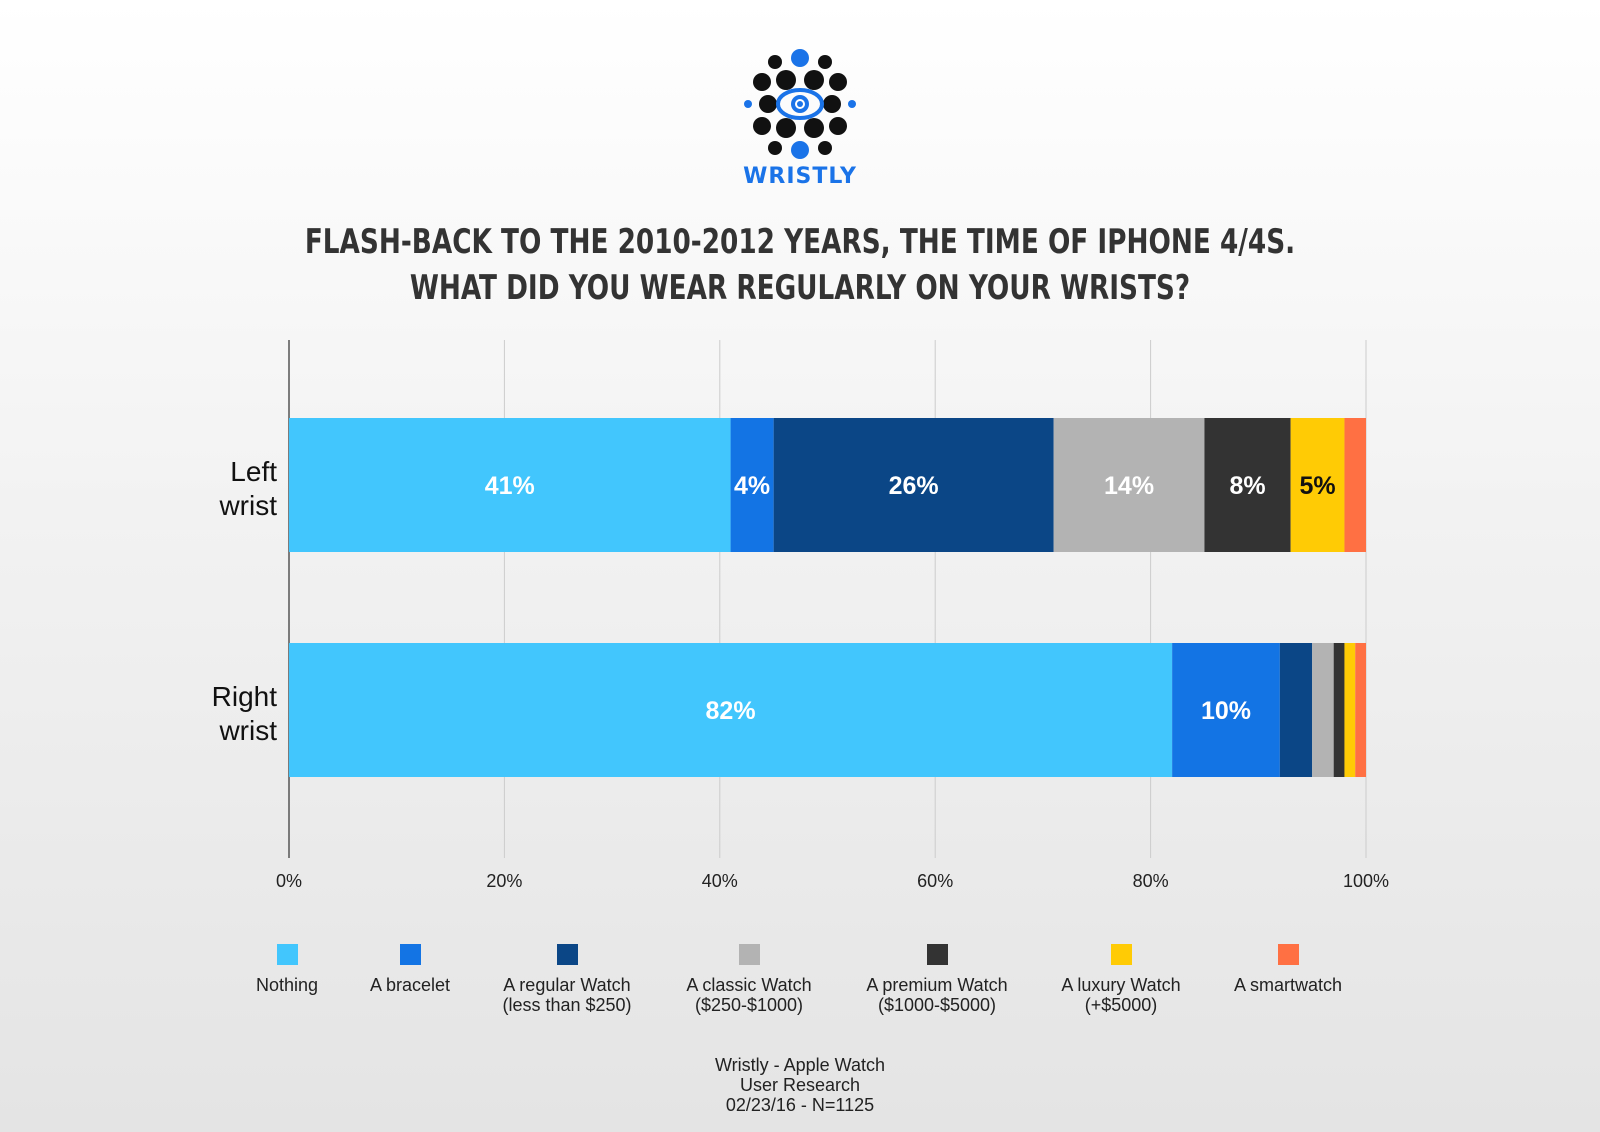  Describe the element at coordinates (937, 985) in the screenshot. I see `legend-label: A premium Watch` at that location.